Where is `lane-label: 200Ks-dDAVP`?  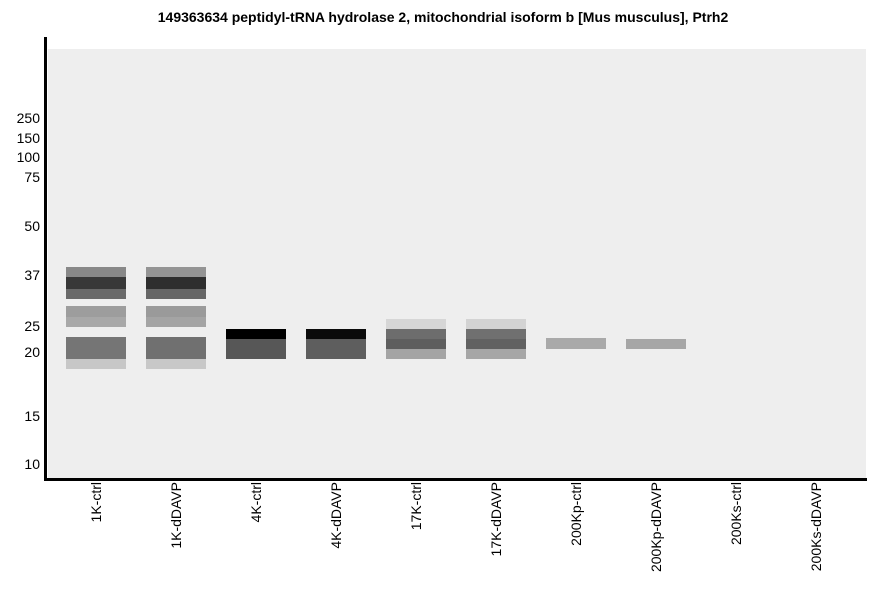
lane-label: 200Ks-dDAVP is located at coordinates (816, 527).